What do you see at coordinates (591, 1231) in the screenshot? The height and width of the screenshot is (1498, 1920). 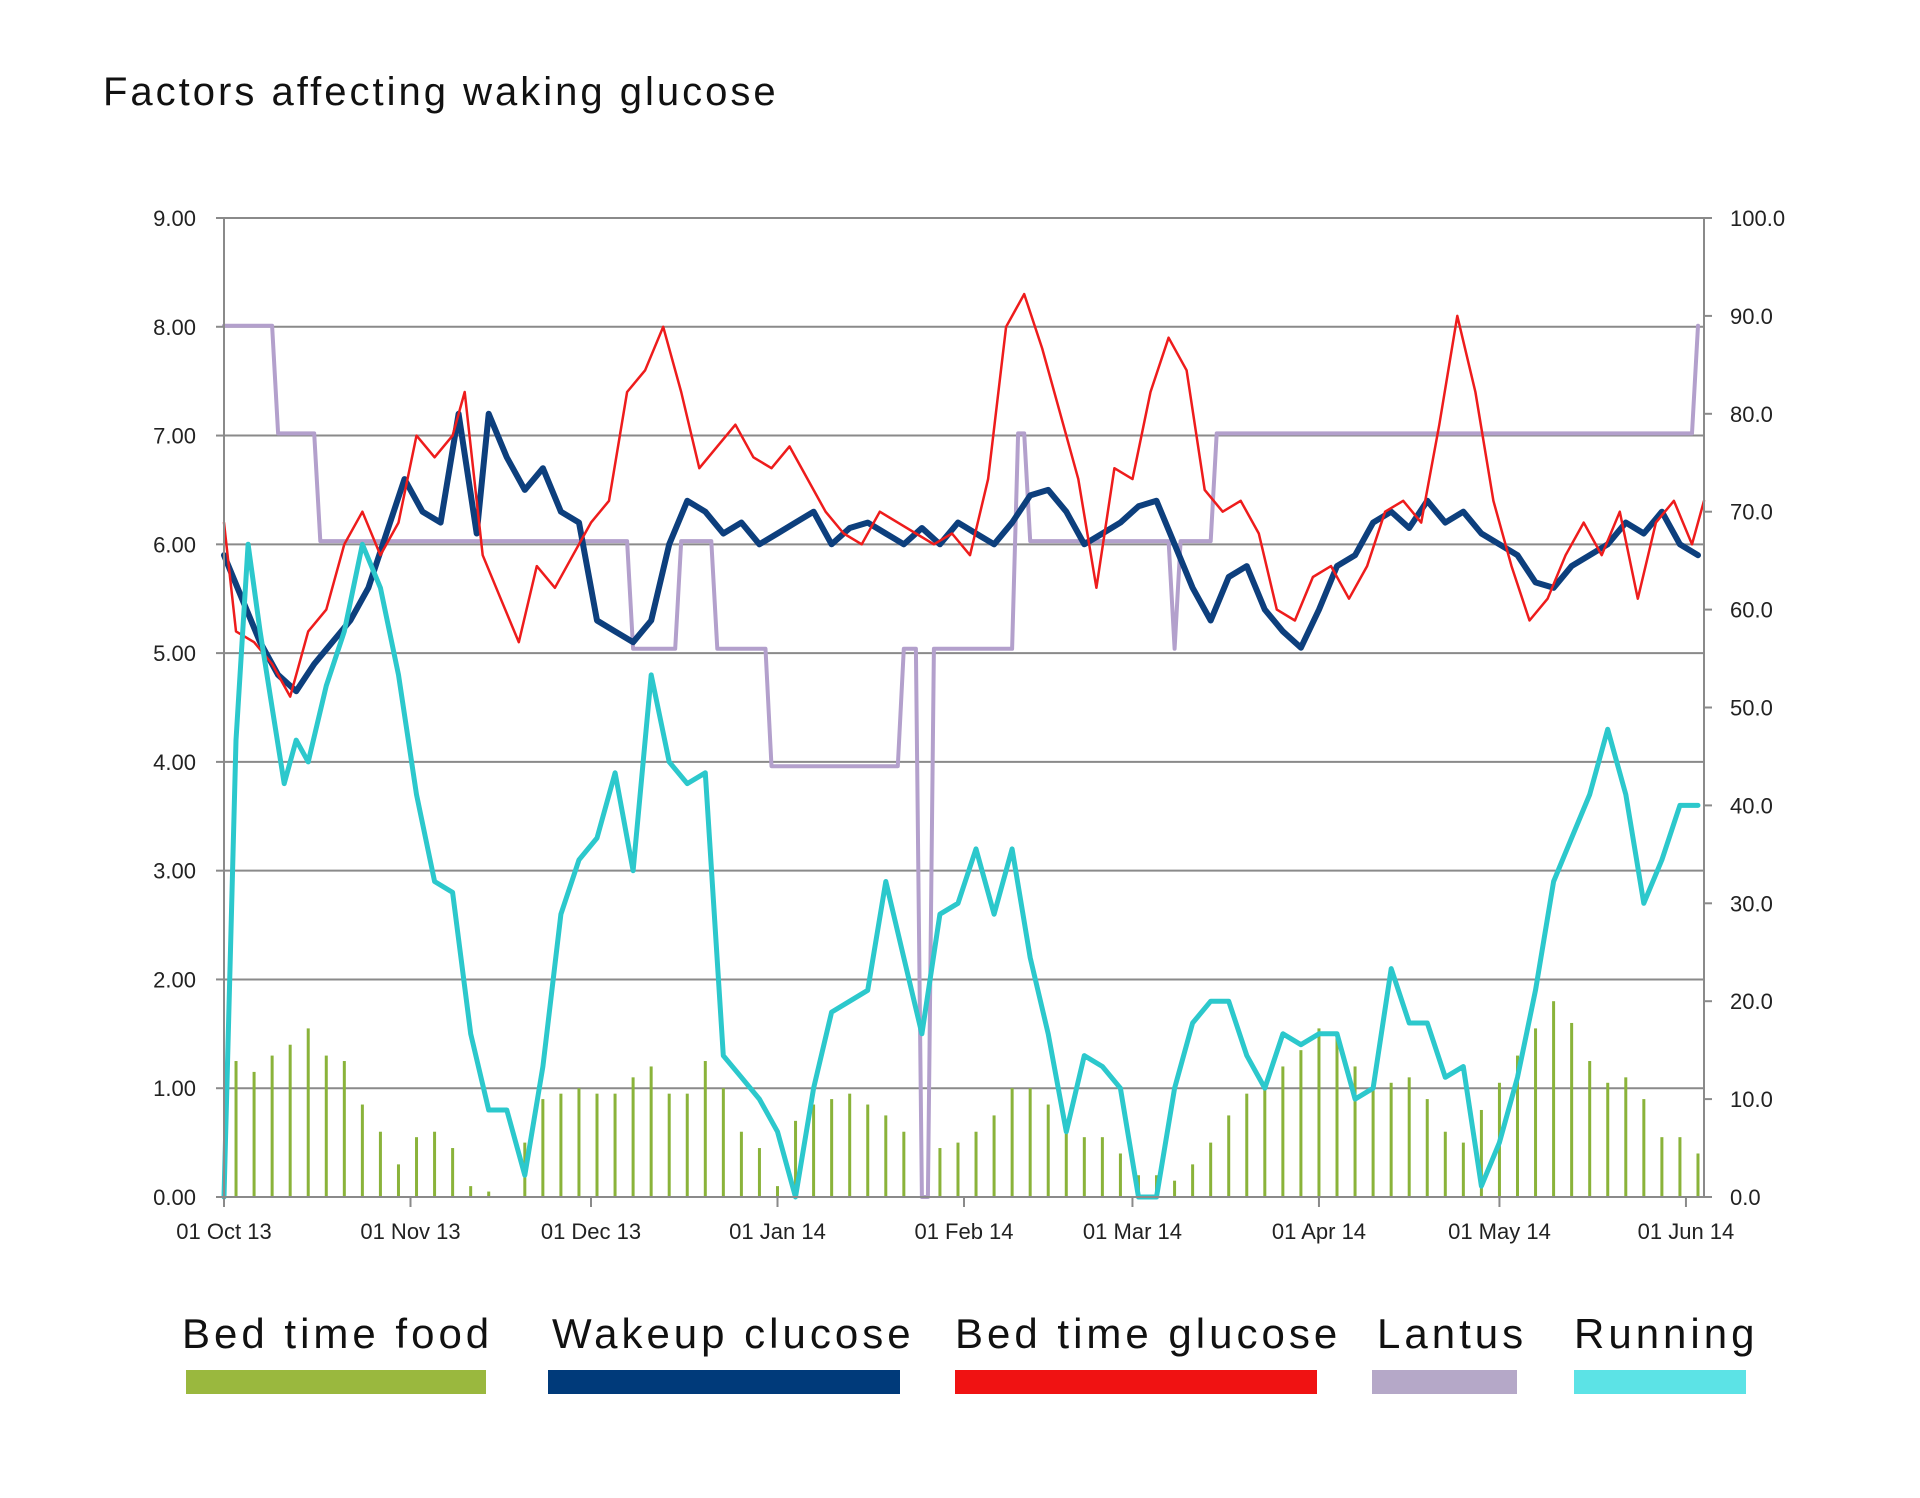 I see `x-tick-label: 01 Dec 13` at bounding box center [591, 1231].